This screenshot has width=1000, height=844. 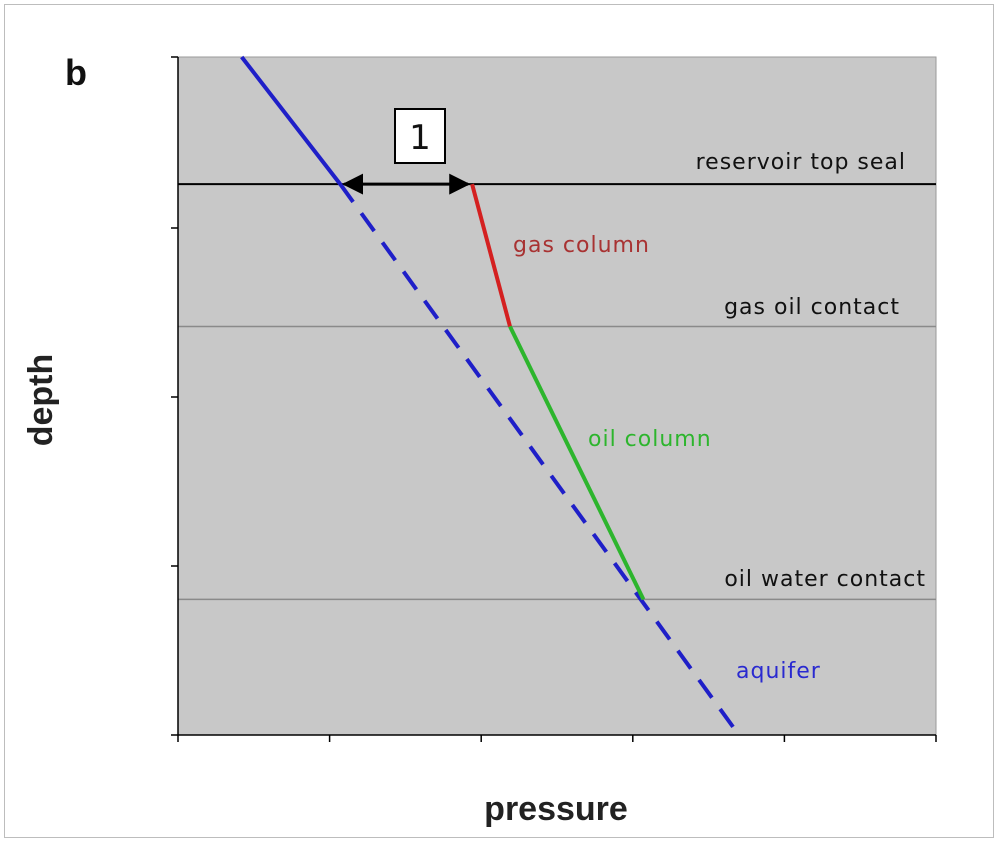 What do you see at coordinates (581, 245) in the screenshot?
I see `zone-label: gas column` at bounding box center [581, 245].